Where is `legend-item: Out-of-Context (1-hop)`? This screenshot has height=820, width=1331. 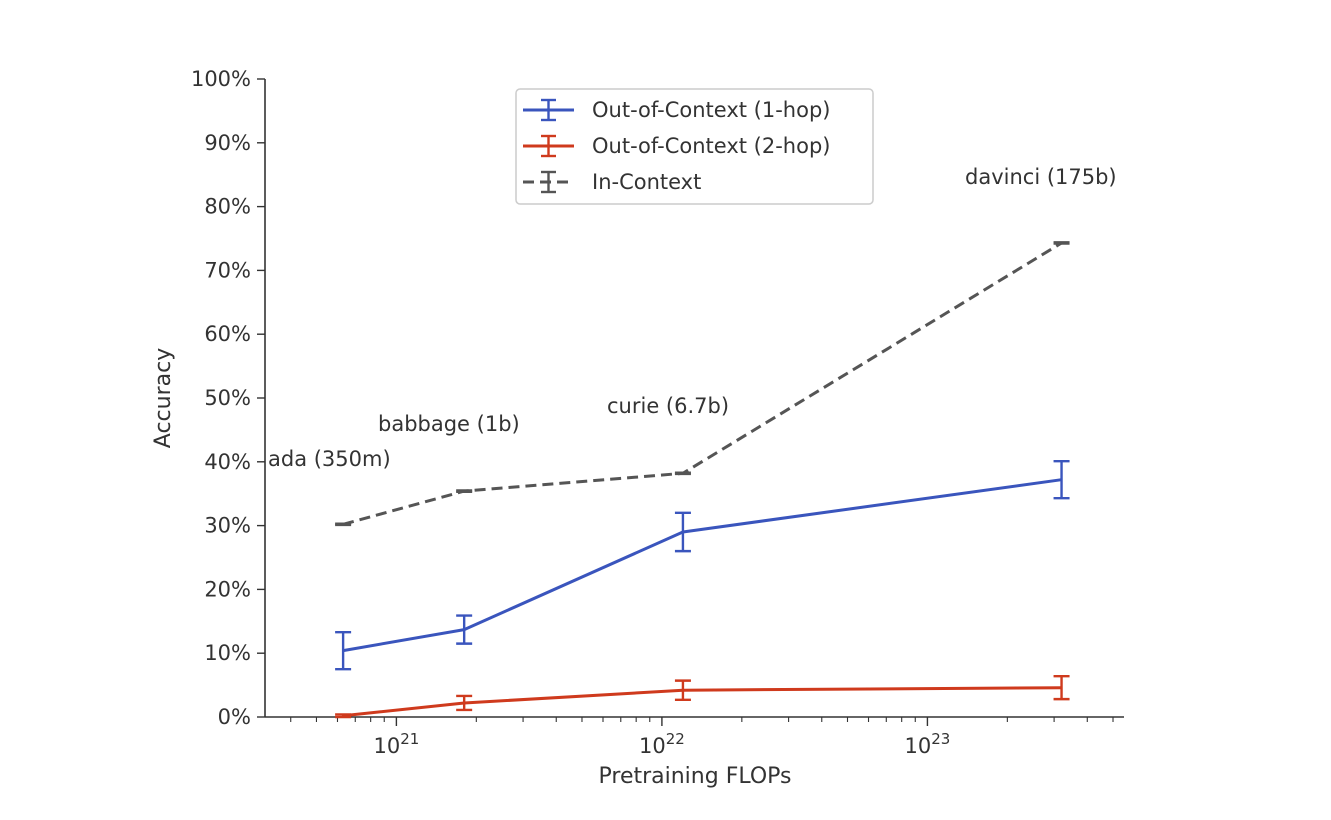
legend-item: Out-of-Context (1-hop) is located at coordinates (676, 110).